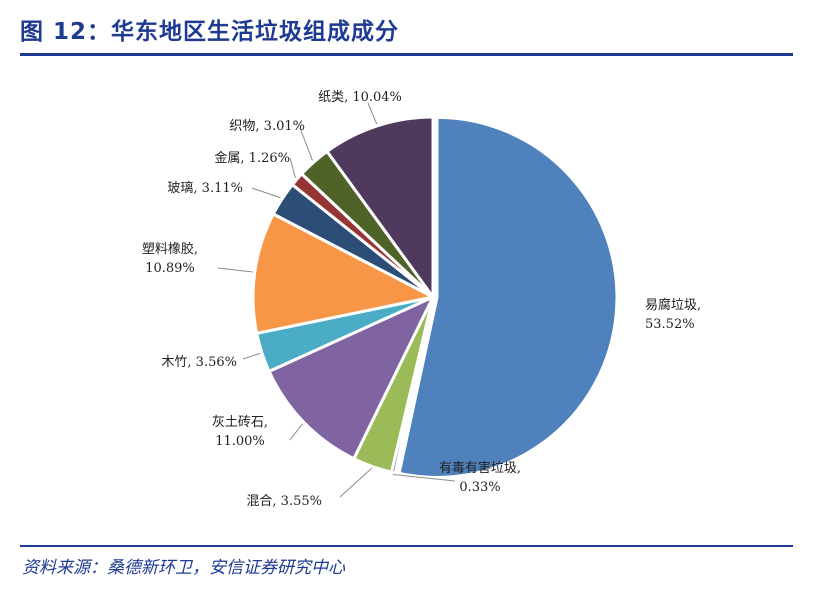 Image resolution: width=820 pixels, height=593 pixels. What do you see at coordinates (183, 568) in the screenshot?
I see `source-note: 资料来源：桑德新环卫，安信证券研究中心` at bounding box center [183, 568].